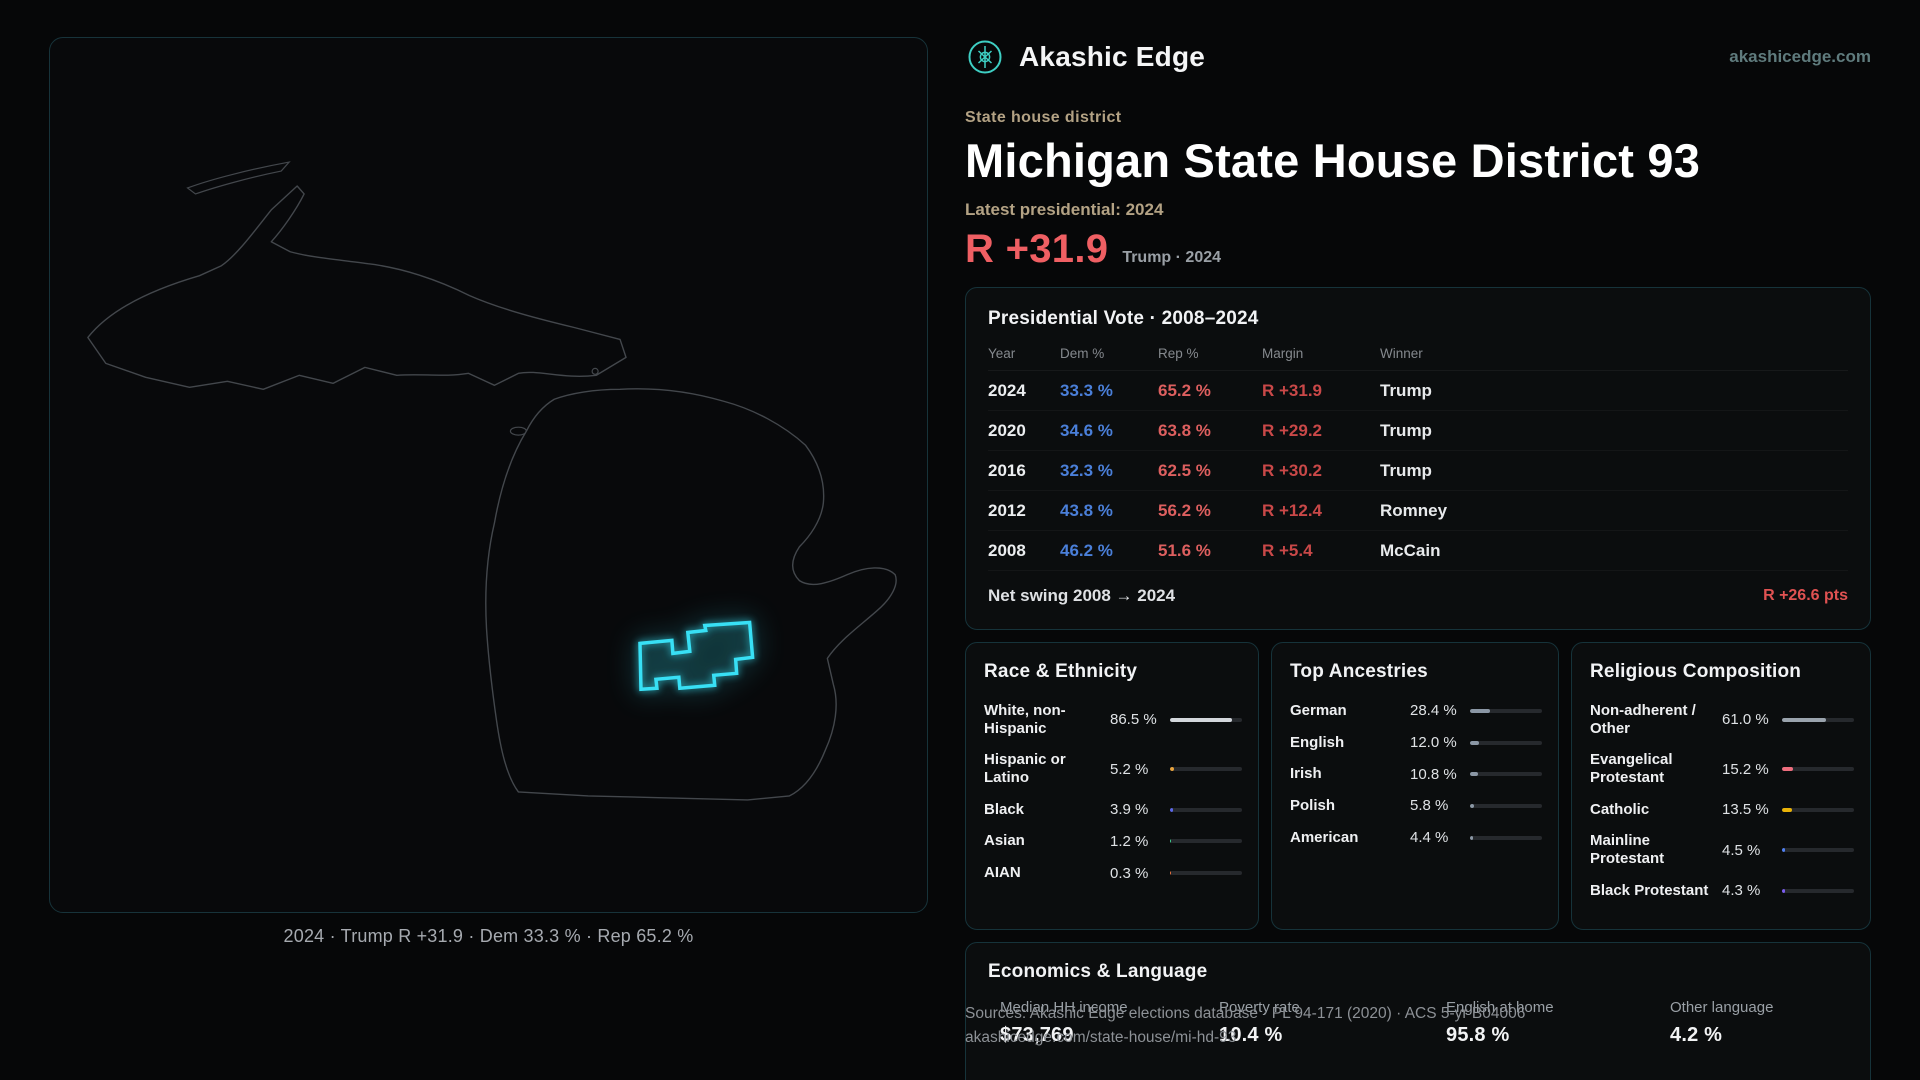  What do you see at coordinates (1184, 391) in the screenshot?
I see `cell-rep-pct: 65.2 %` at bounding box center [1184, 391].